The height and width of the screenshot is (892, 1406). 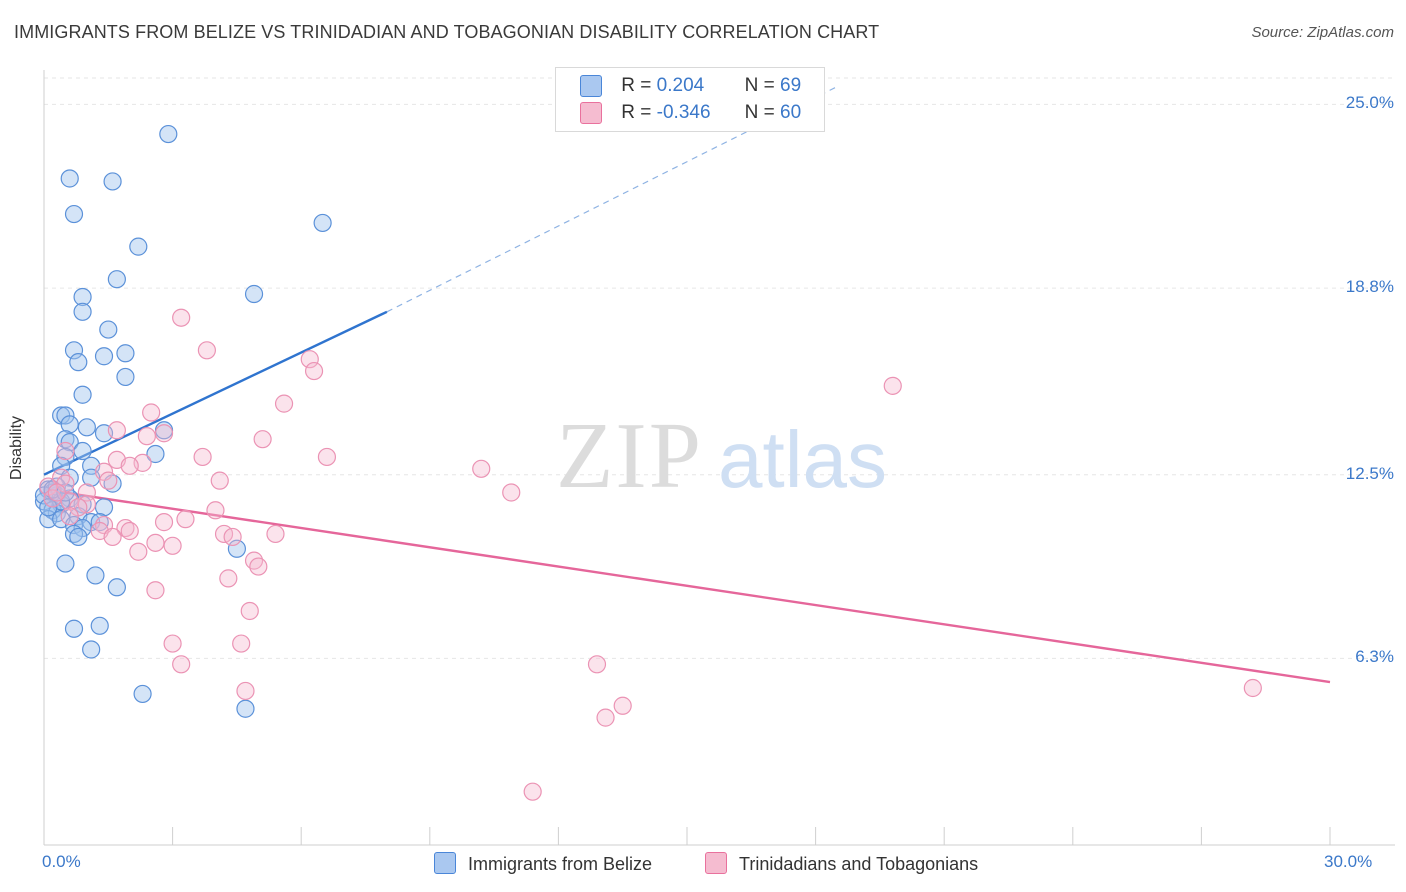 I want to click on legend-n-value: 60, so click(x=791, y=113).